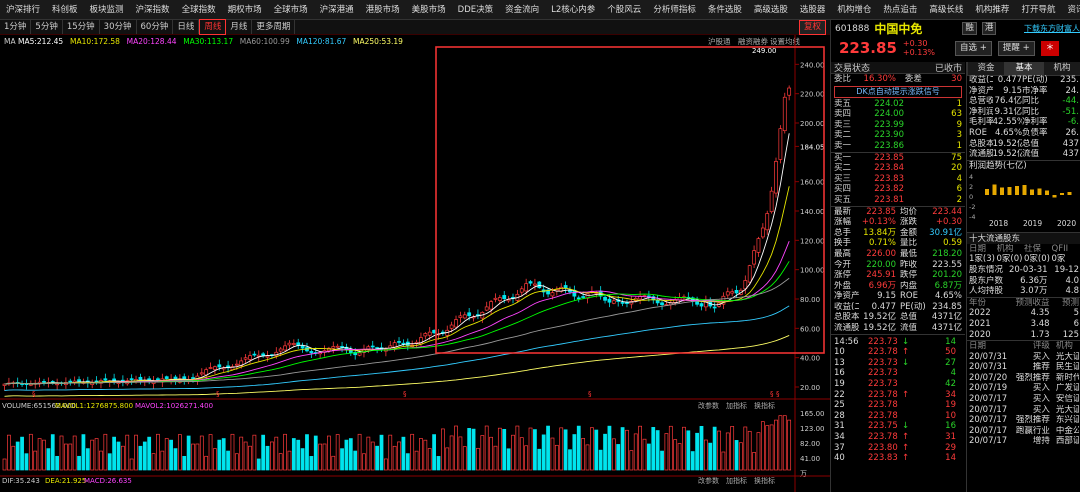 The width and height of the screenshot is (1080, 492). I want to click on period-tab-2: 15分钟, so click(81, 27).